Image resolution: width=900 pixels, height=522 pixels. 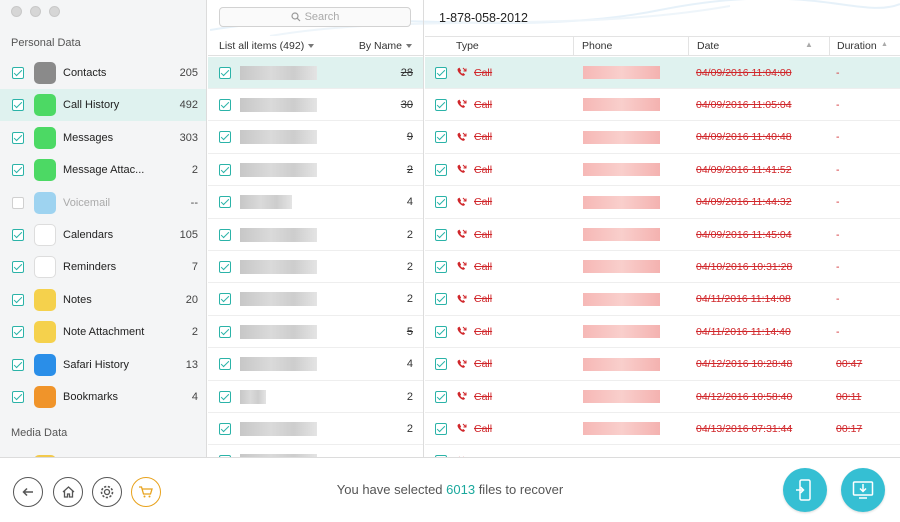 I want to click on list-item: 9, so click(x=315, y=138).